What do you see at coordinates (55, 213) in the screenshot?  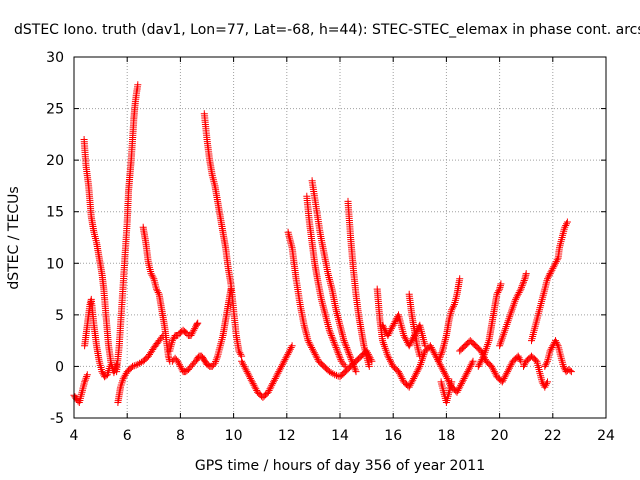 I see `y-tick-label: 15` at bounding box center [55, 213].